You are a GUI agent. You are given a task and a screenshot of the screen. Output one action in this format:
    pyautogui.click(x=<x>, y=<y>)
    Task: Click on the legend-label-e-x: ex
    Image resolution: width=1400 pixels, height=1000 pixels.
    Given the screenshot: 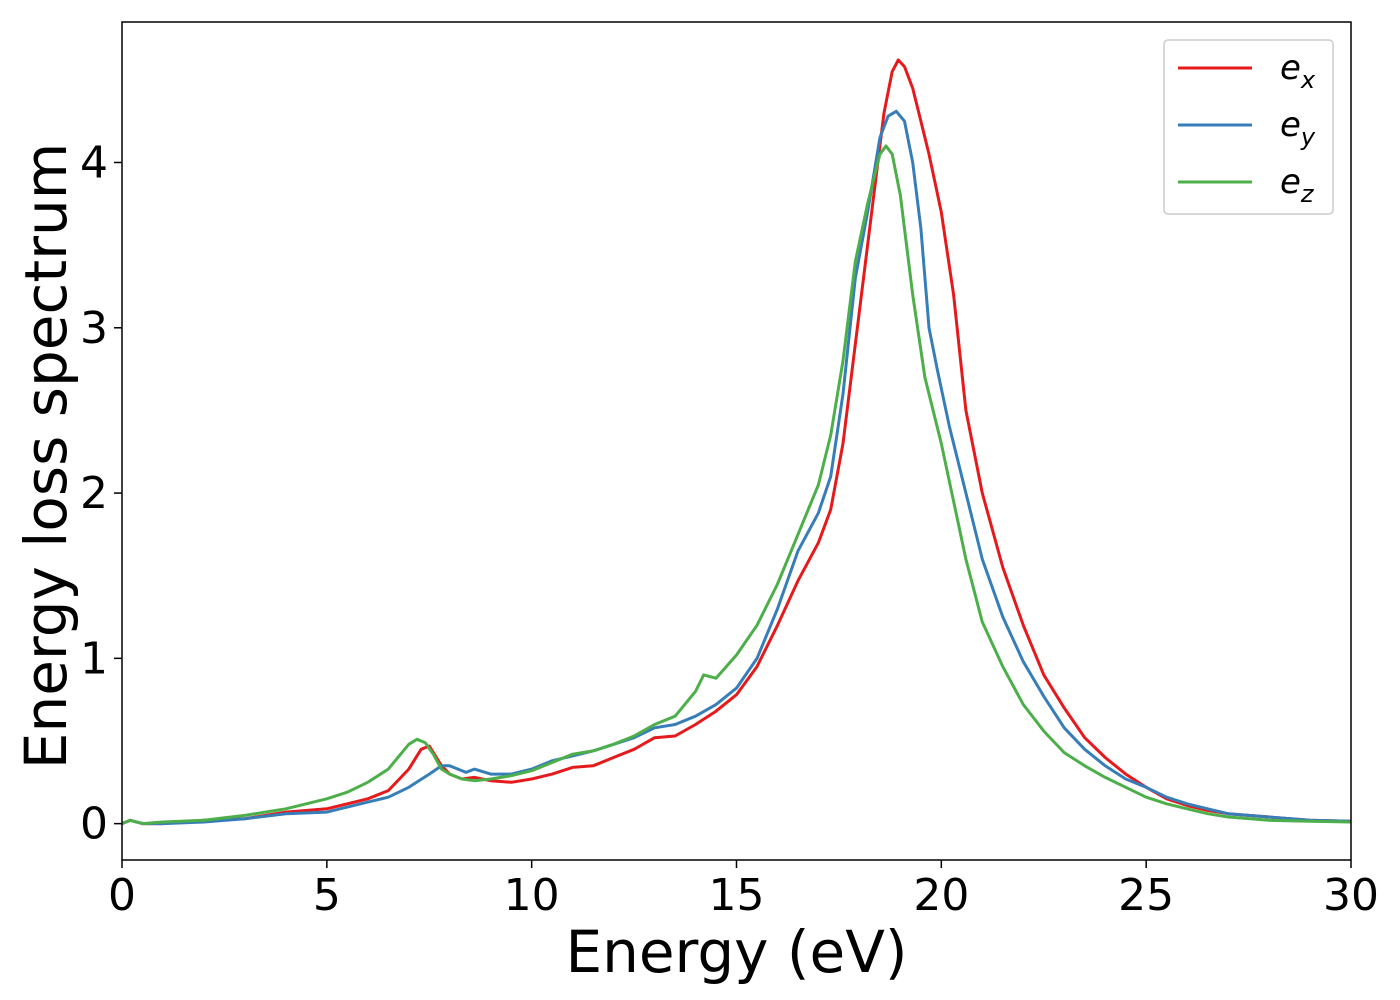 What is the action you would take?
    pyautogui.click(x=1298, y=71)
    